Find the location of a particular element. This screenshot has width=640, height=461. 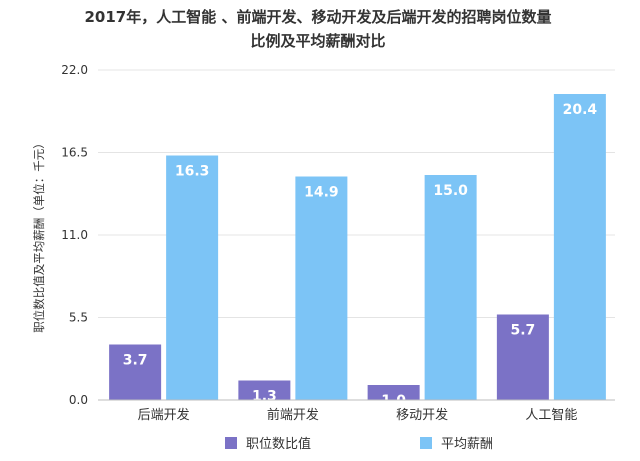

data-label: 14.9 is located at coordinates (321, 193).